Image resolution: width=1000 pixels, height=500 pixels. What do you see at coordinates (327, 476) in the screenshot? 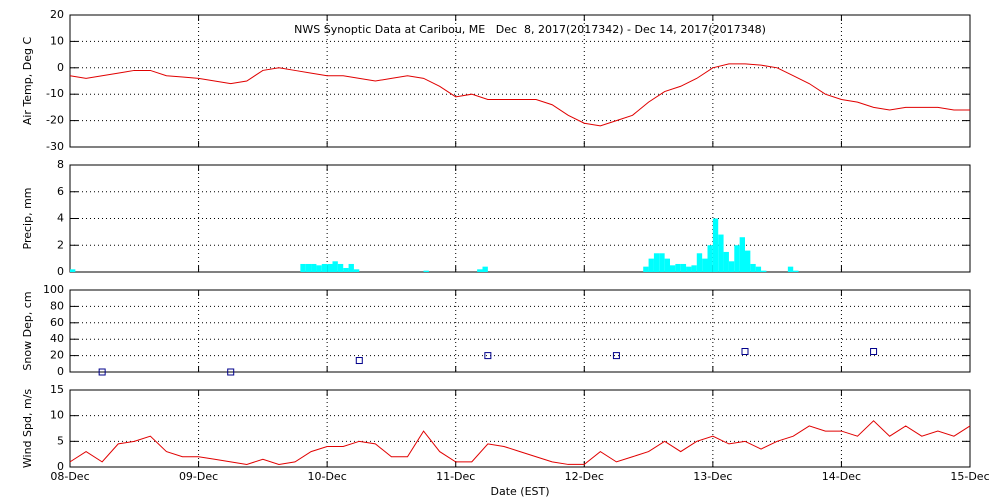
I see `x-tick-label: 10-Dec` at bounding box center [327, 476].